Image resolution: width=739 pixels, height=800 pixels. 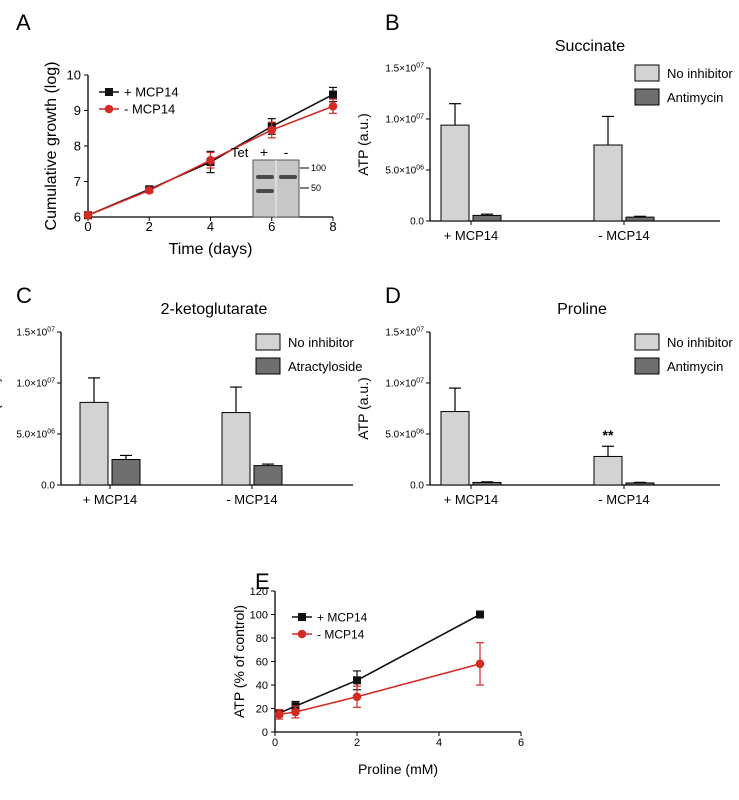 What do you see at coordinates (262, 686) in the screenshot?
I see `y-tick-label: 40` at bounding box center [262, 686].